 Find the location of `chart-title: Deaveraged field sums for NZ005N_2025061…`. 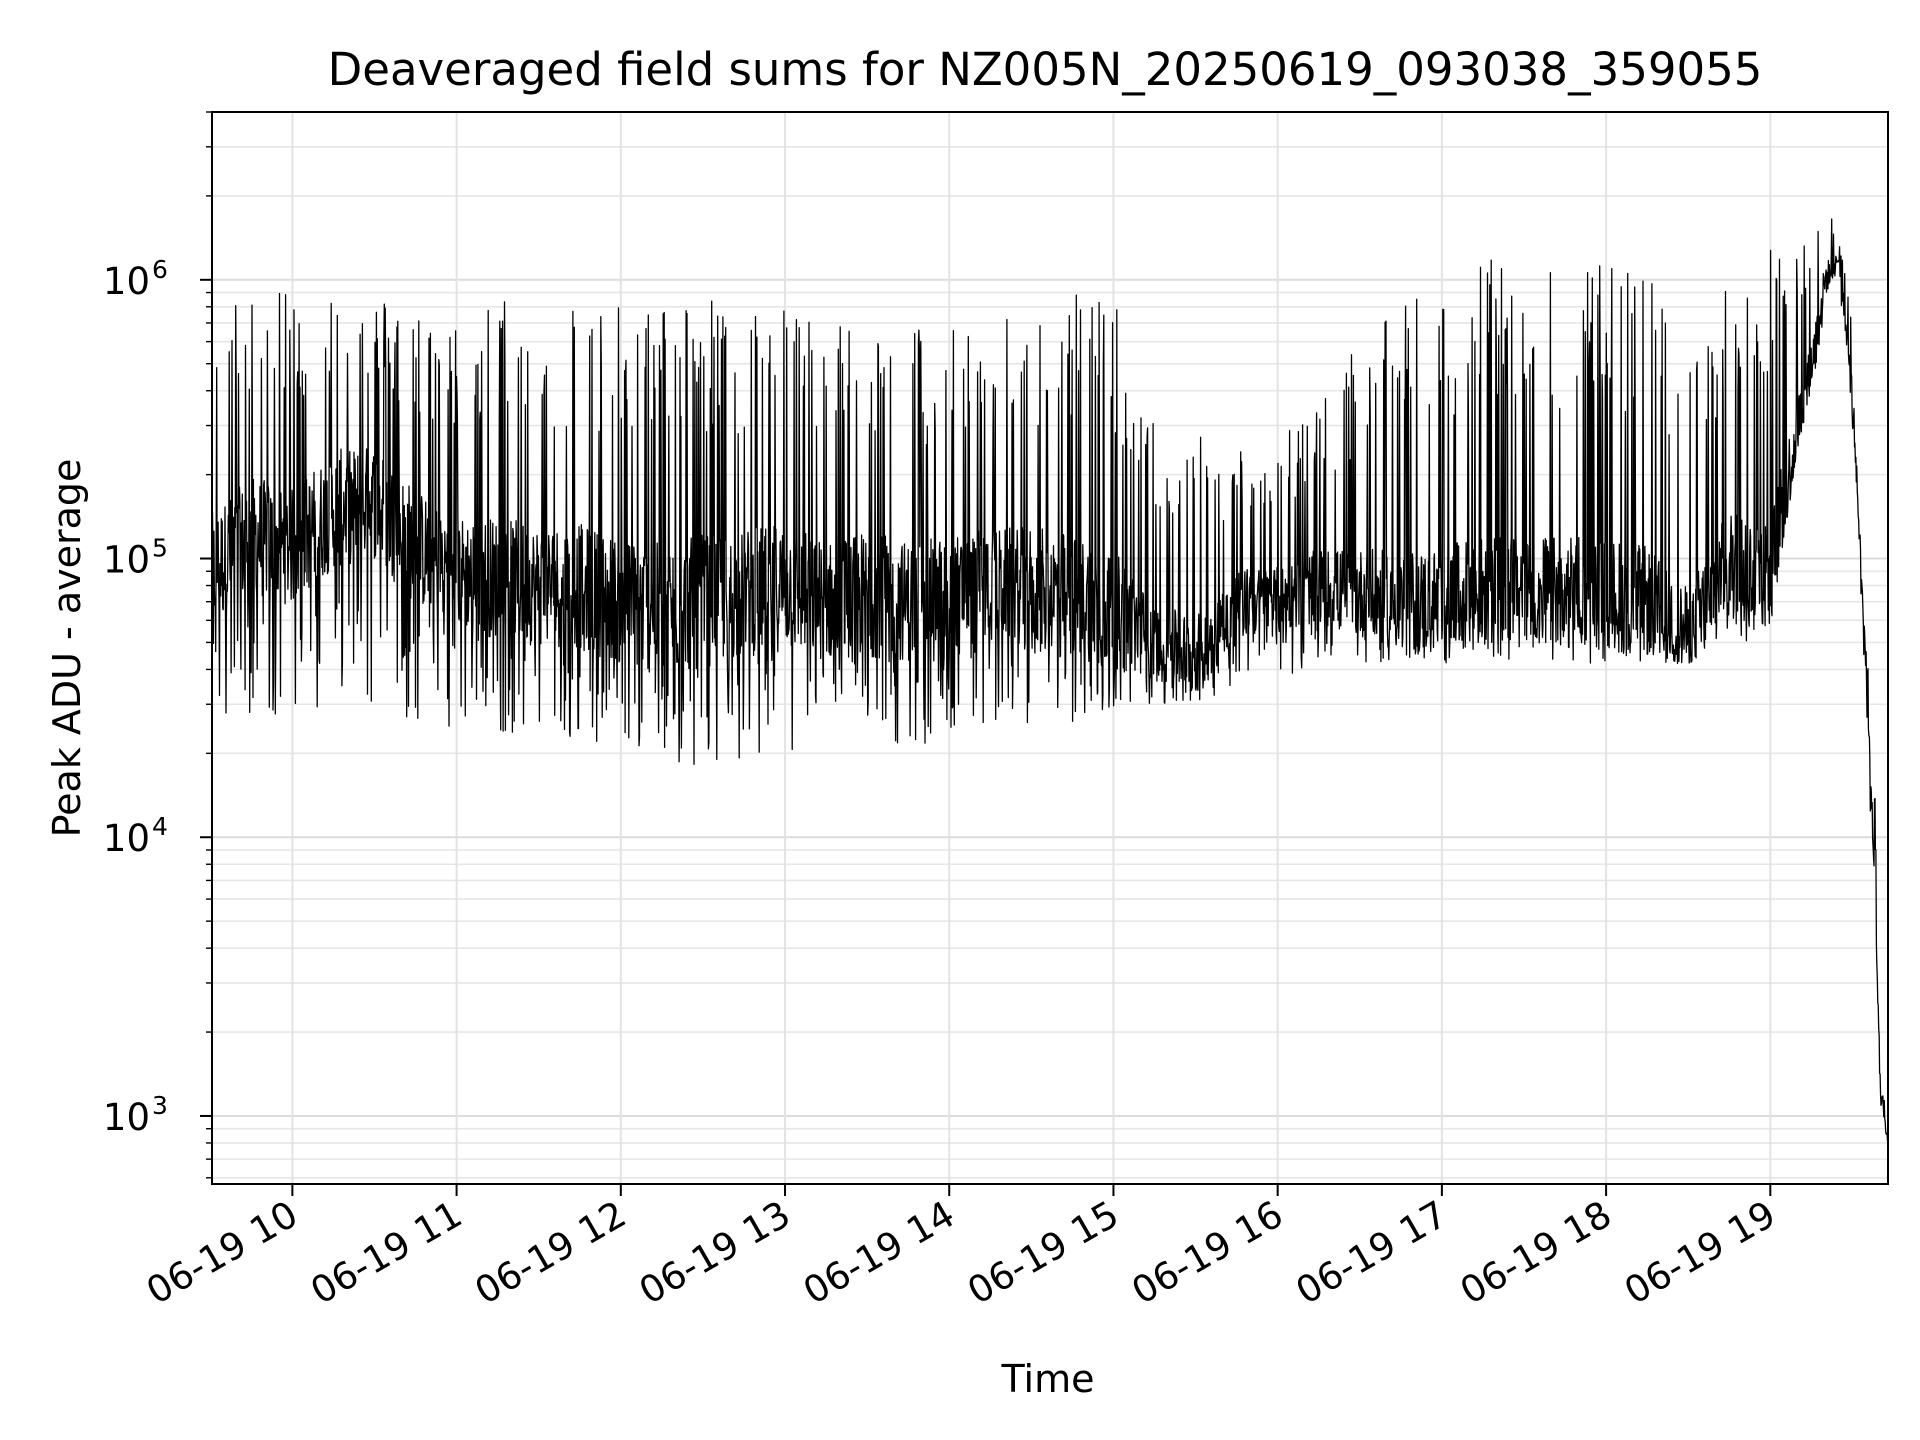

chart-title: Deaveraged field sums for NZ005N_2025061… is located at coordinates (1045, 69).